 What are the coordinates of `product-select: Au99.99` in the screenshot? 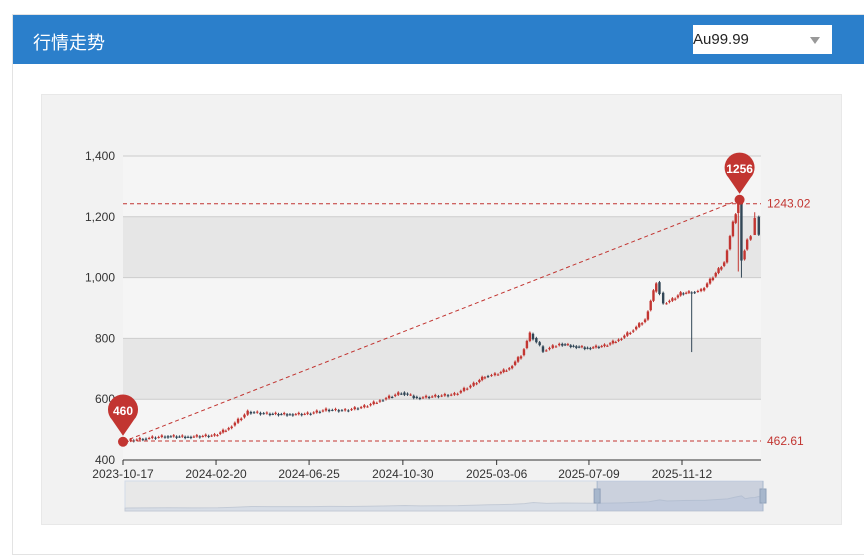 It's located at (762, 39).